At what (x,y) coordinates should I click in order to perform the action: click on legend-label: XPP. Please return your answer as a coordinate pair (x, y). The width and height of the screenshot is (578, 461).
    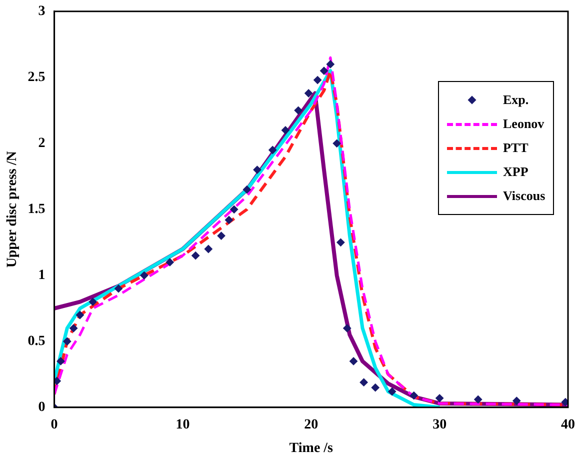
    Looking at the image, I should click on (515, 172).